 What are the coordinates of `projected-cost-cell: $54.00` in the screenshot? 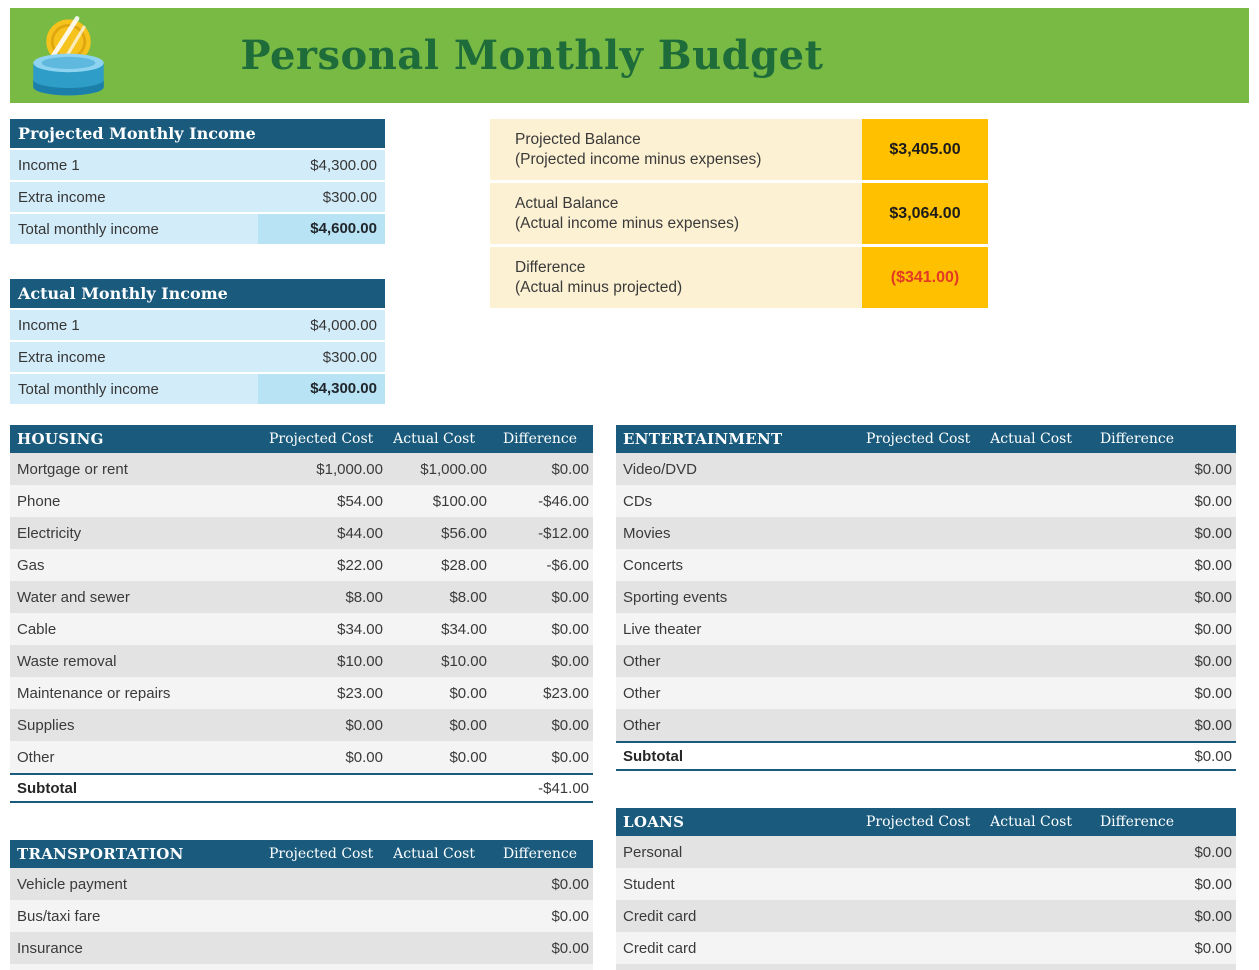 It's located at (360, 501).